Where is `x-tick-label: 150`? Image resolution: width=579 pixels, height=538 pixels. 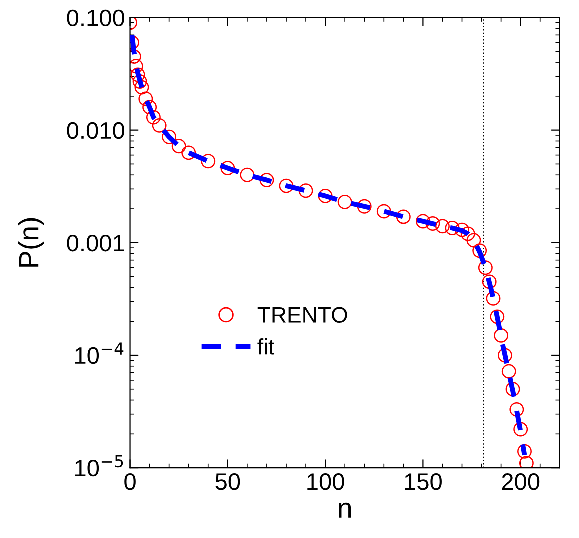 x-tick-label: 150 is located at coordinates (423, 482).